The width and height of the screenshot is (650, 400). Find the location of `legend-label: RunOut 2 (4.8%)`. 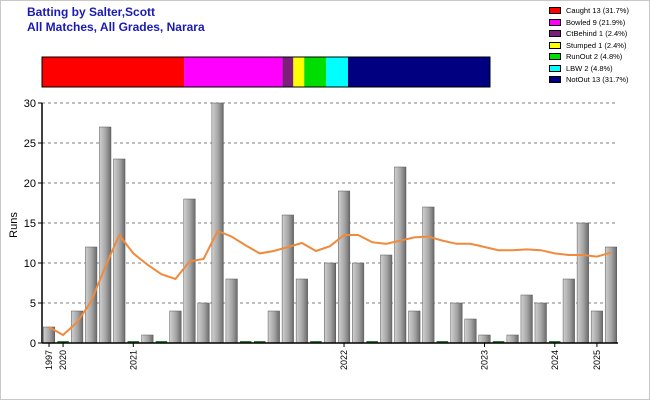

legend-label: RunOut 2 (4.8%) is located at coordinates (594, 56).